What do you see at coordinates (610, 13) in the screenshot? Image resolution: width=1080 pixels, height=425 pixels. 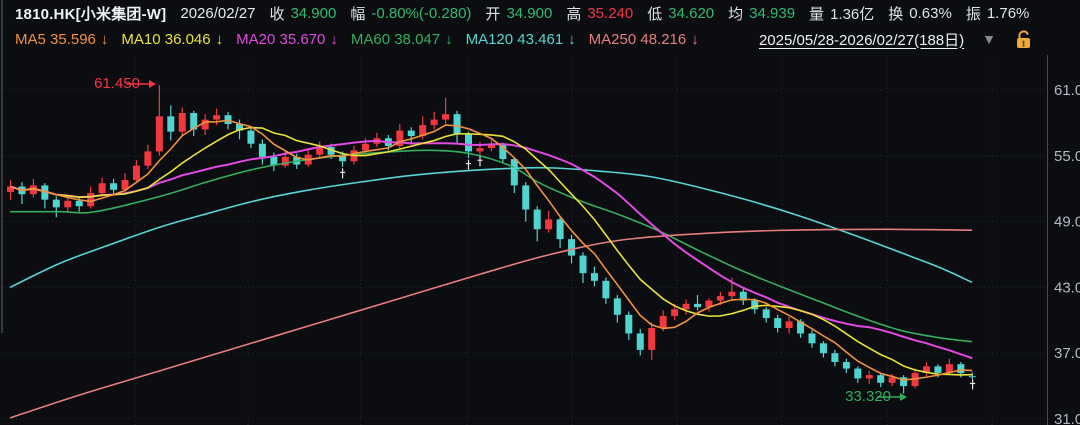 I see `quote-field-value: 35.240` at bounding box center [610, 13].